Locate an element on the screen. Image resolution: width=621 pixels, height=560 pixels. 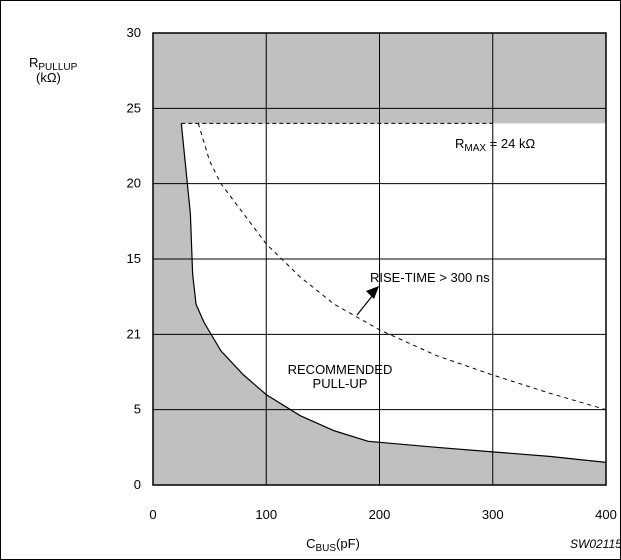
y-tick-label: 25 is located at coordinates (134, 107).